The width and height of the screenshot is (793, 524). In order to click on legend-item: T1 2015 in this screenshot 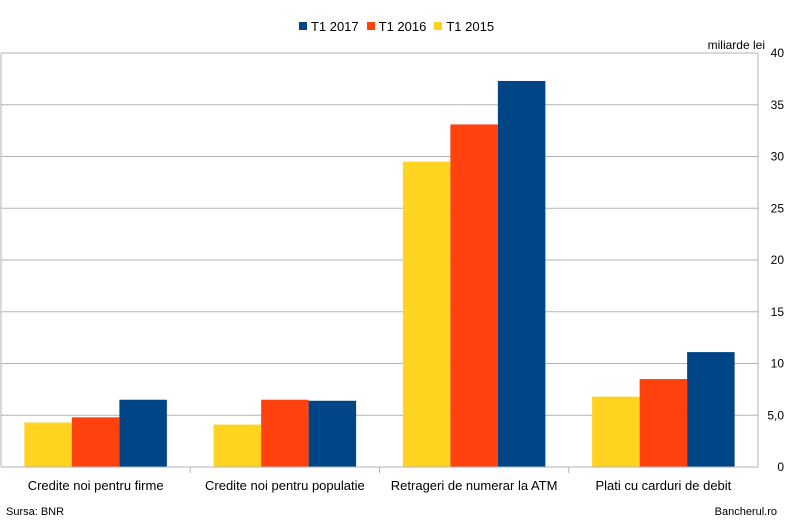, I will do `click(464, 26)`.